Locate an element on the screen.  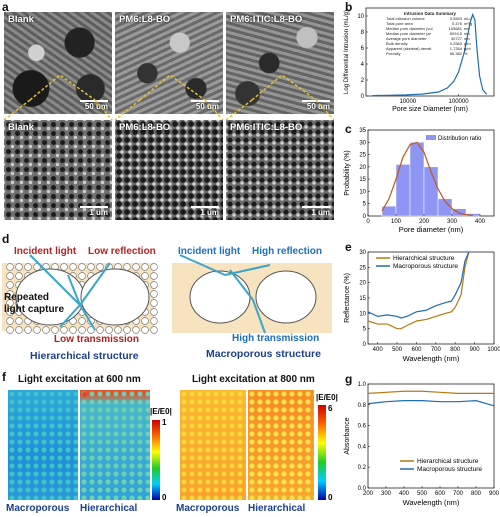
scale-bar is located at coordinates (205, 207).